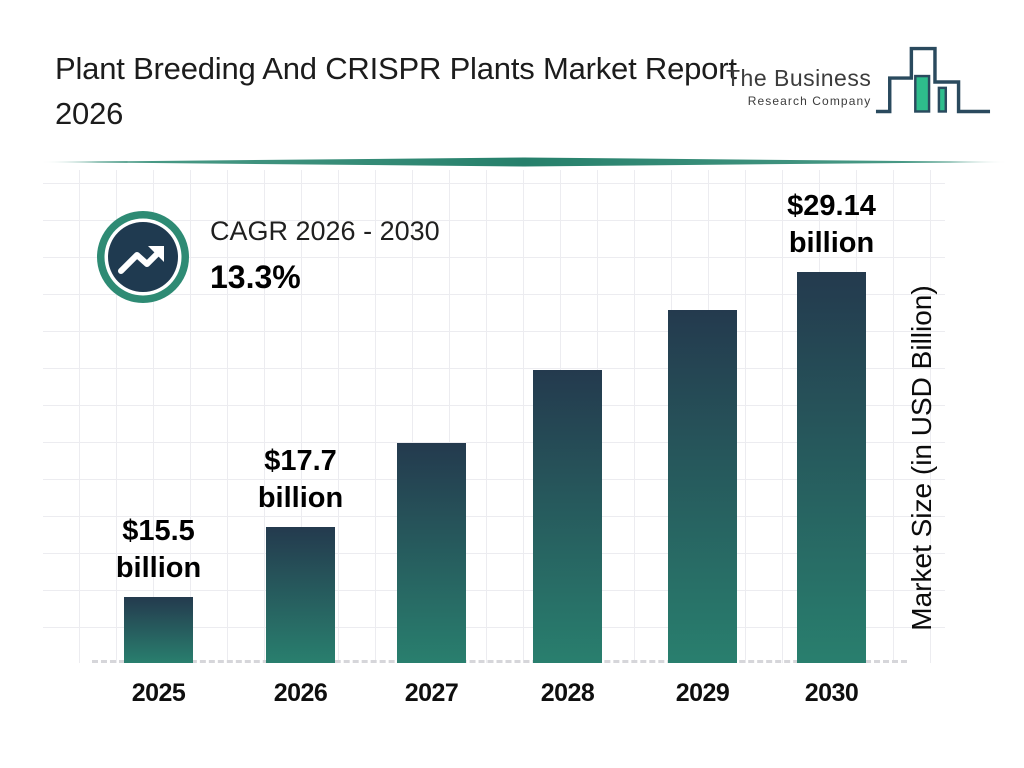 The width and height of the screenshot is (1024, 768). I want to click on bar-2029, so click(702, 486).